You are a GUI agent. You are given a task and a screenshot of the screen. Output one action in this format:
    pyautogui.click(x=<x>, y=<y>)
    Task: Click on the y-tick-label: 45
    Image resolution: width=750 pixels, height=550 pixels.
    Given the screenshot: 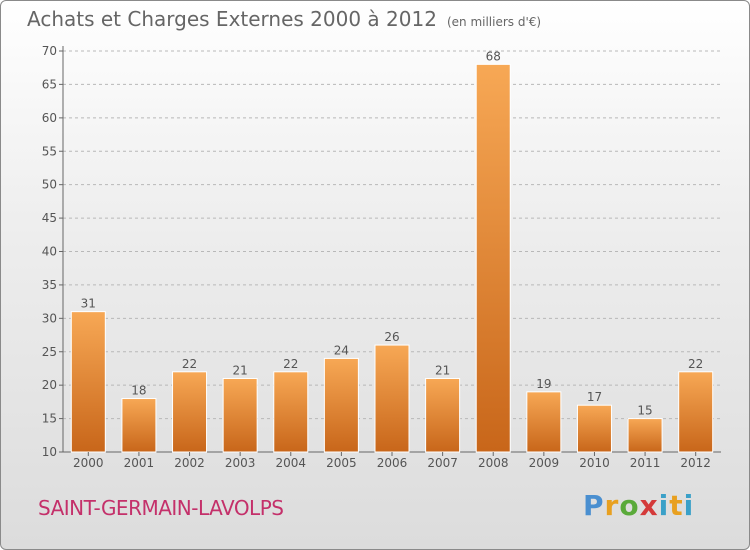 What is the action you would take?
    pyautogui.click(x=49, y=218)
    